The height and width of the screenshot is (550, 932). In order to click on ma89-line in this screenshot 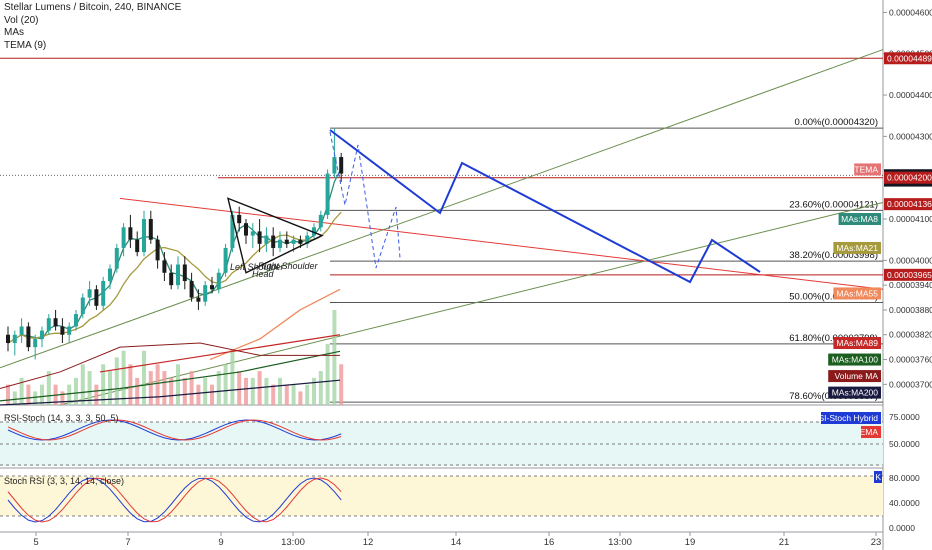, I will do `click(220, 353)`.